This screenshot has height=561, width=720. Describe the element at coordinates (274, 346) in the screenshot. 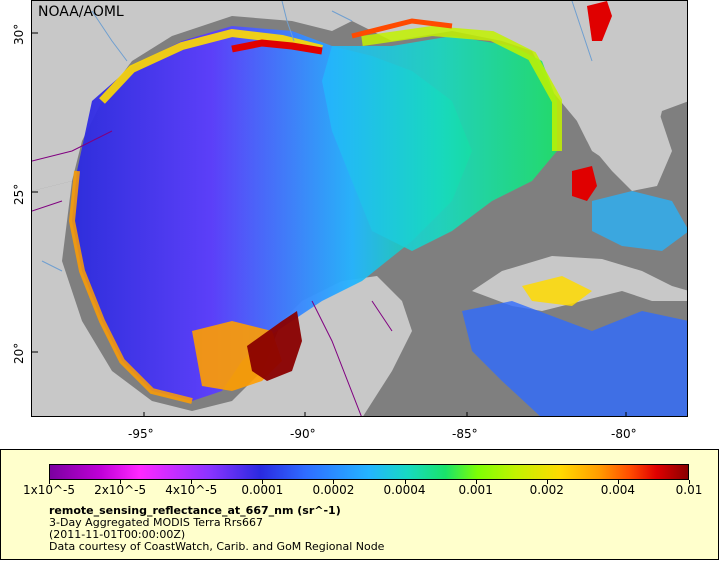

I see `coastal-very-high-yucatan` at that location.